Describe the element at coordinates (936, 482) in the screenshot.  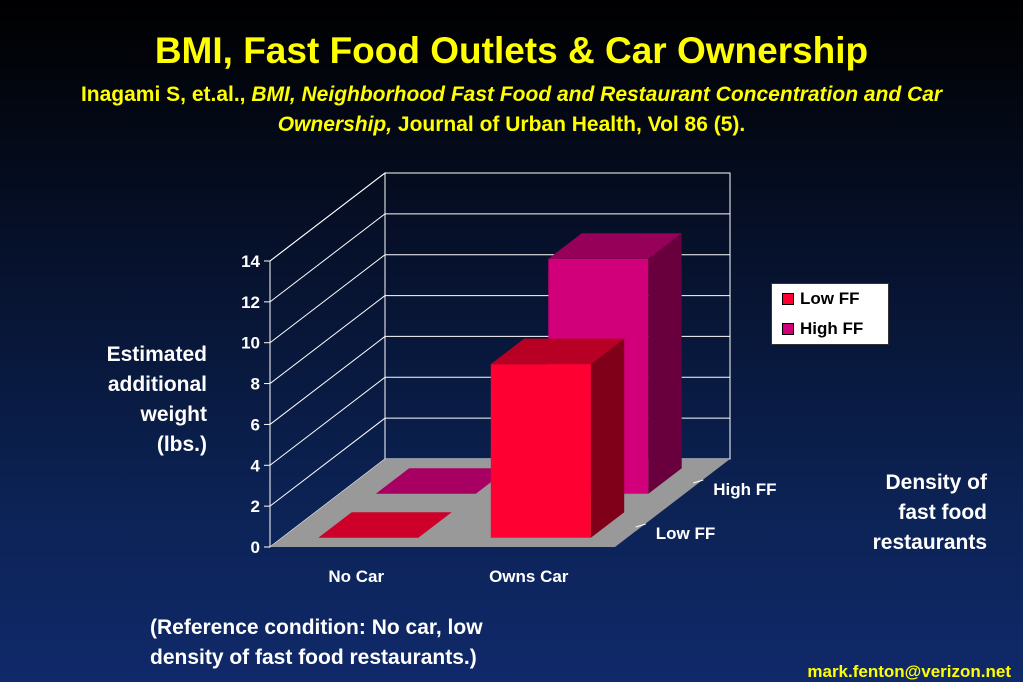
I see `depth-axis-label-line: Density of` at that location.